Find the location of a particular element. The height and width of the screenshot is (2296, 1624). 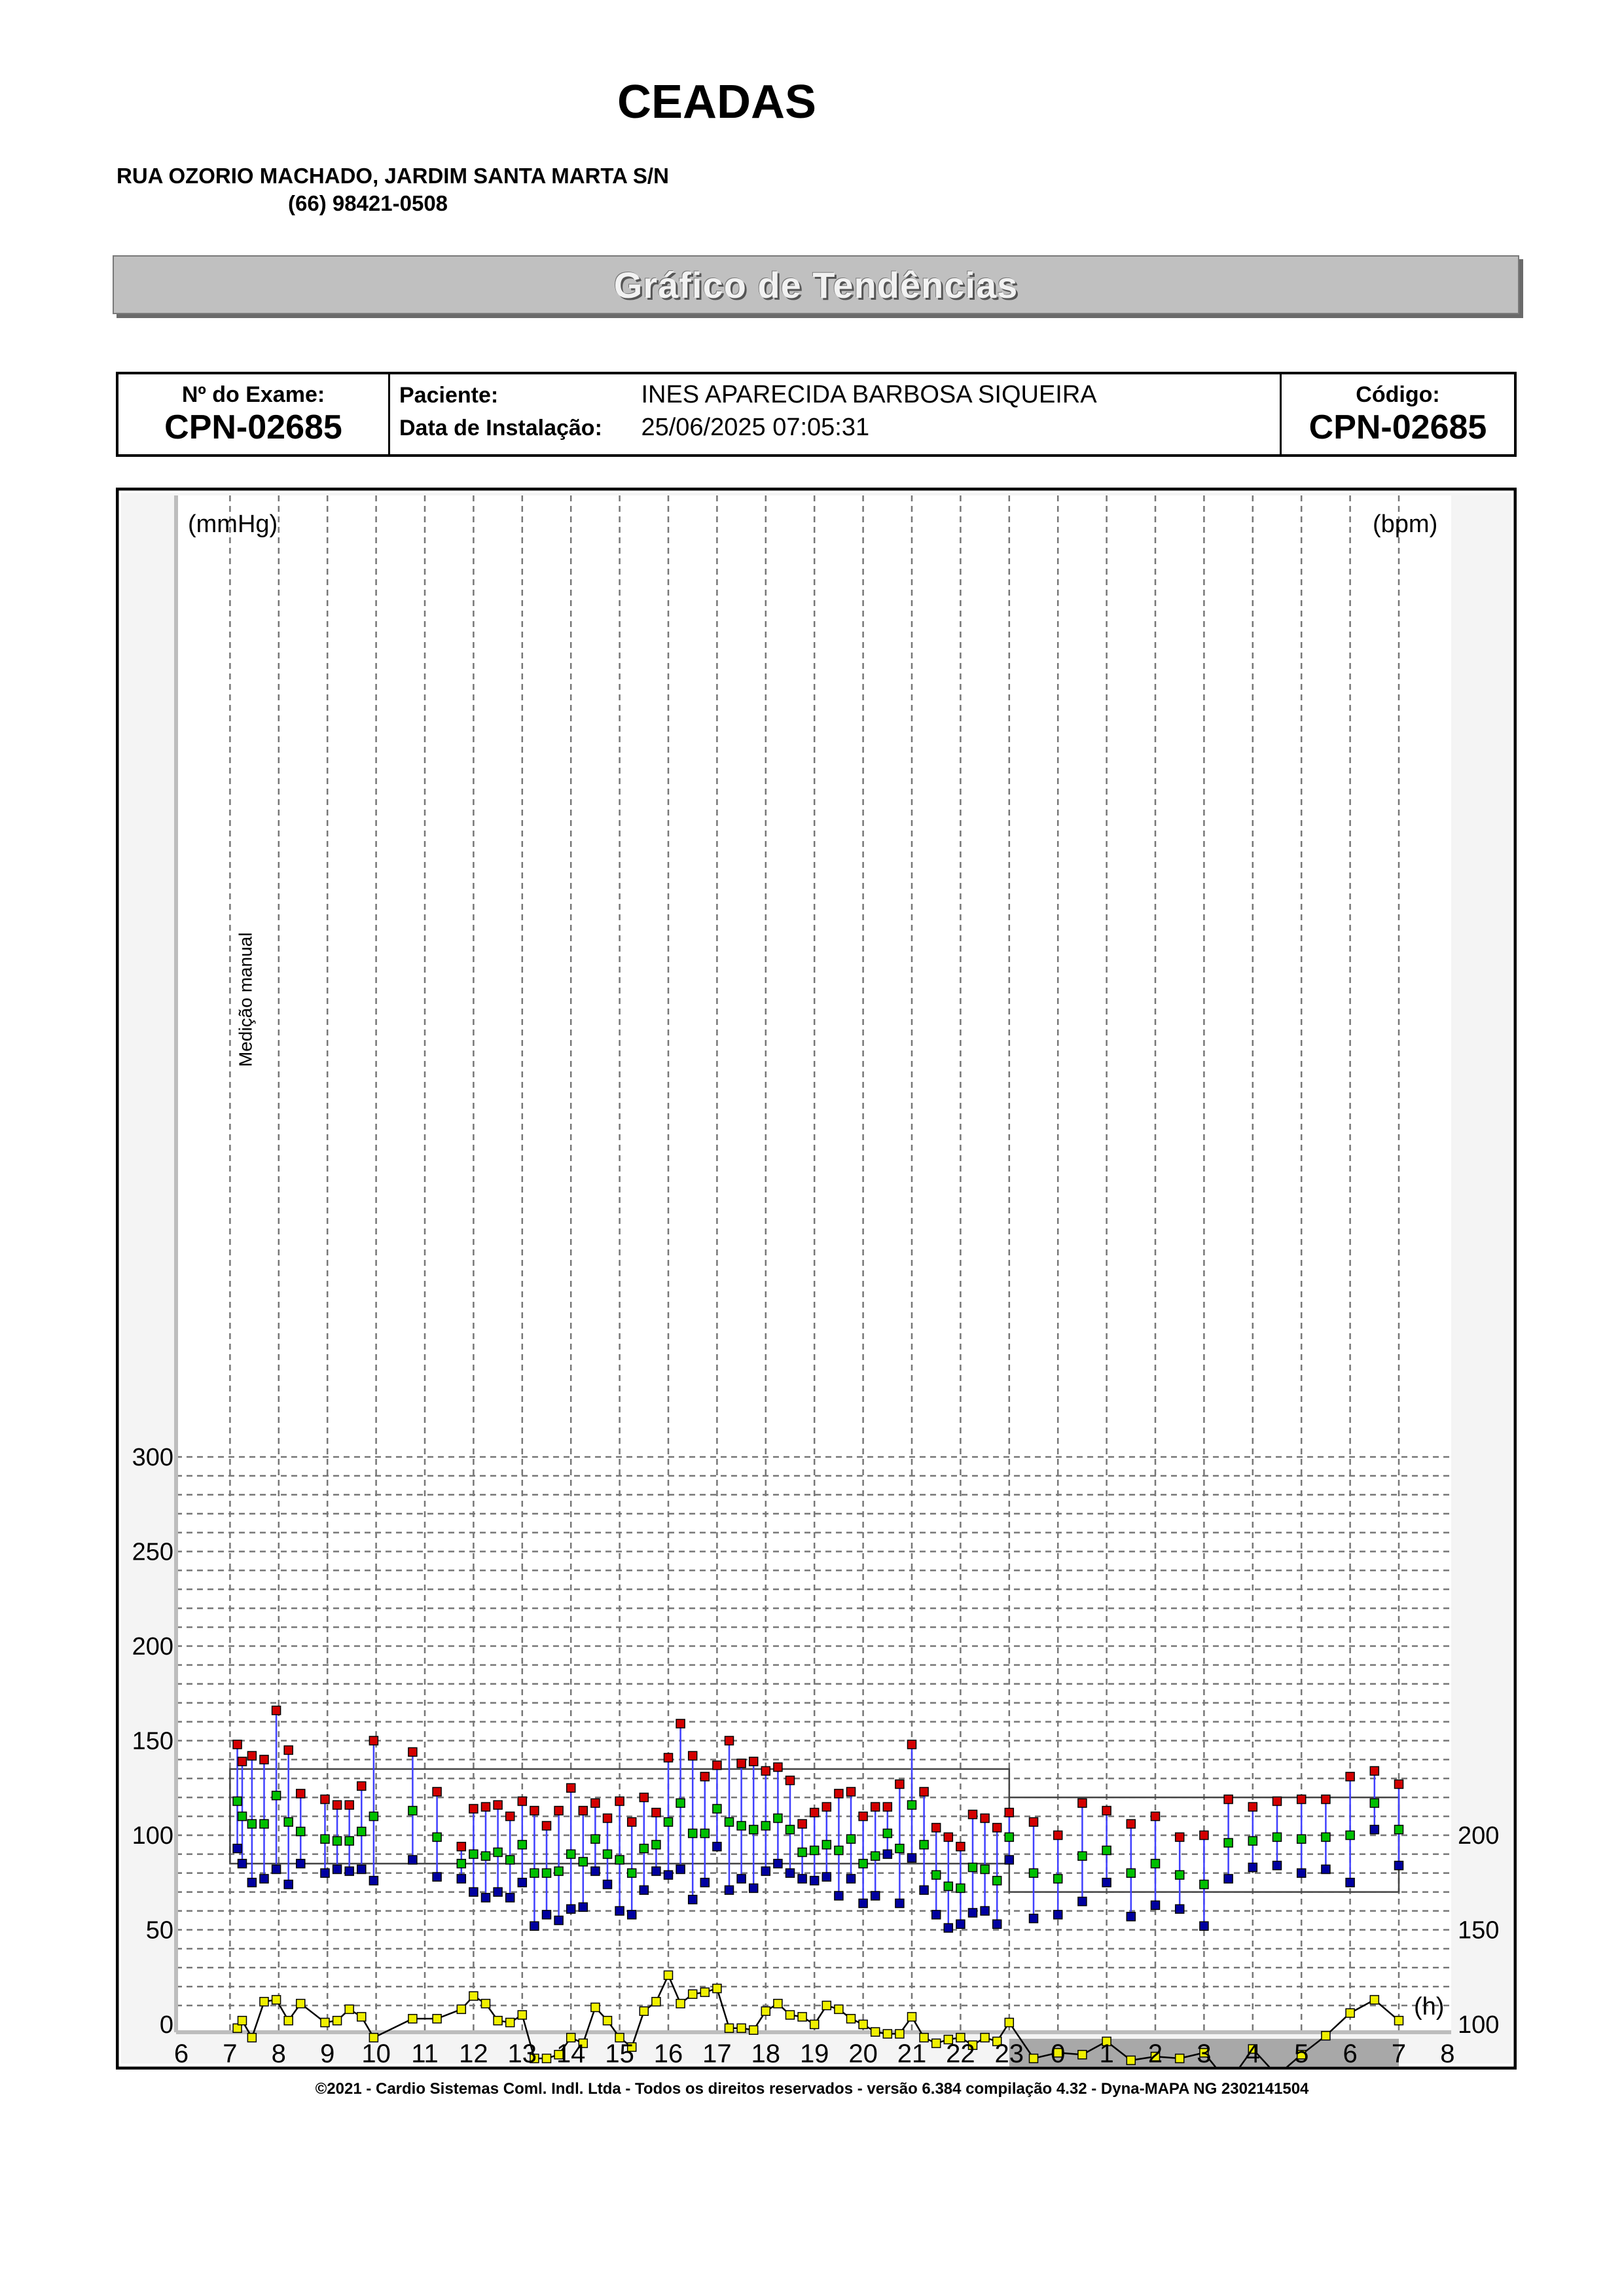

manual-measurement-annotation: Medição manual is located at coordinates (246, 1000).